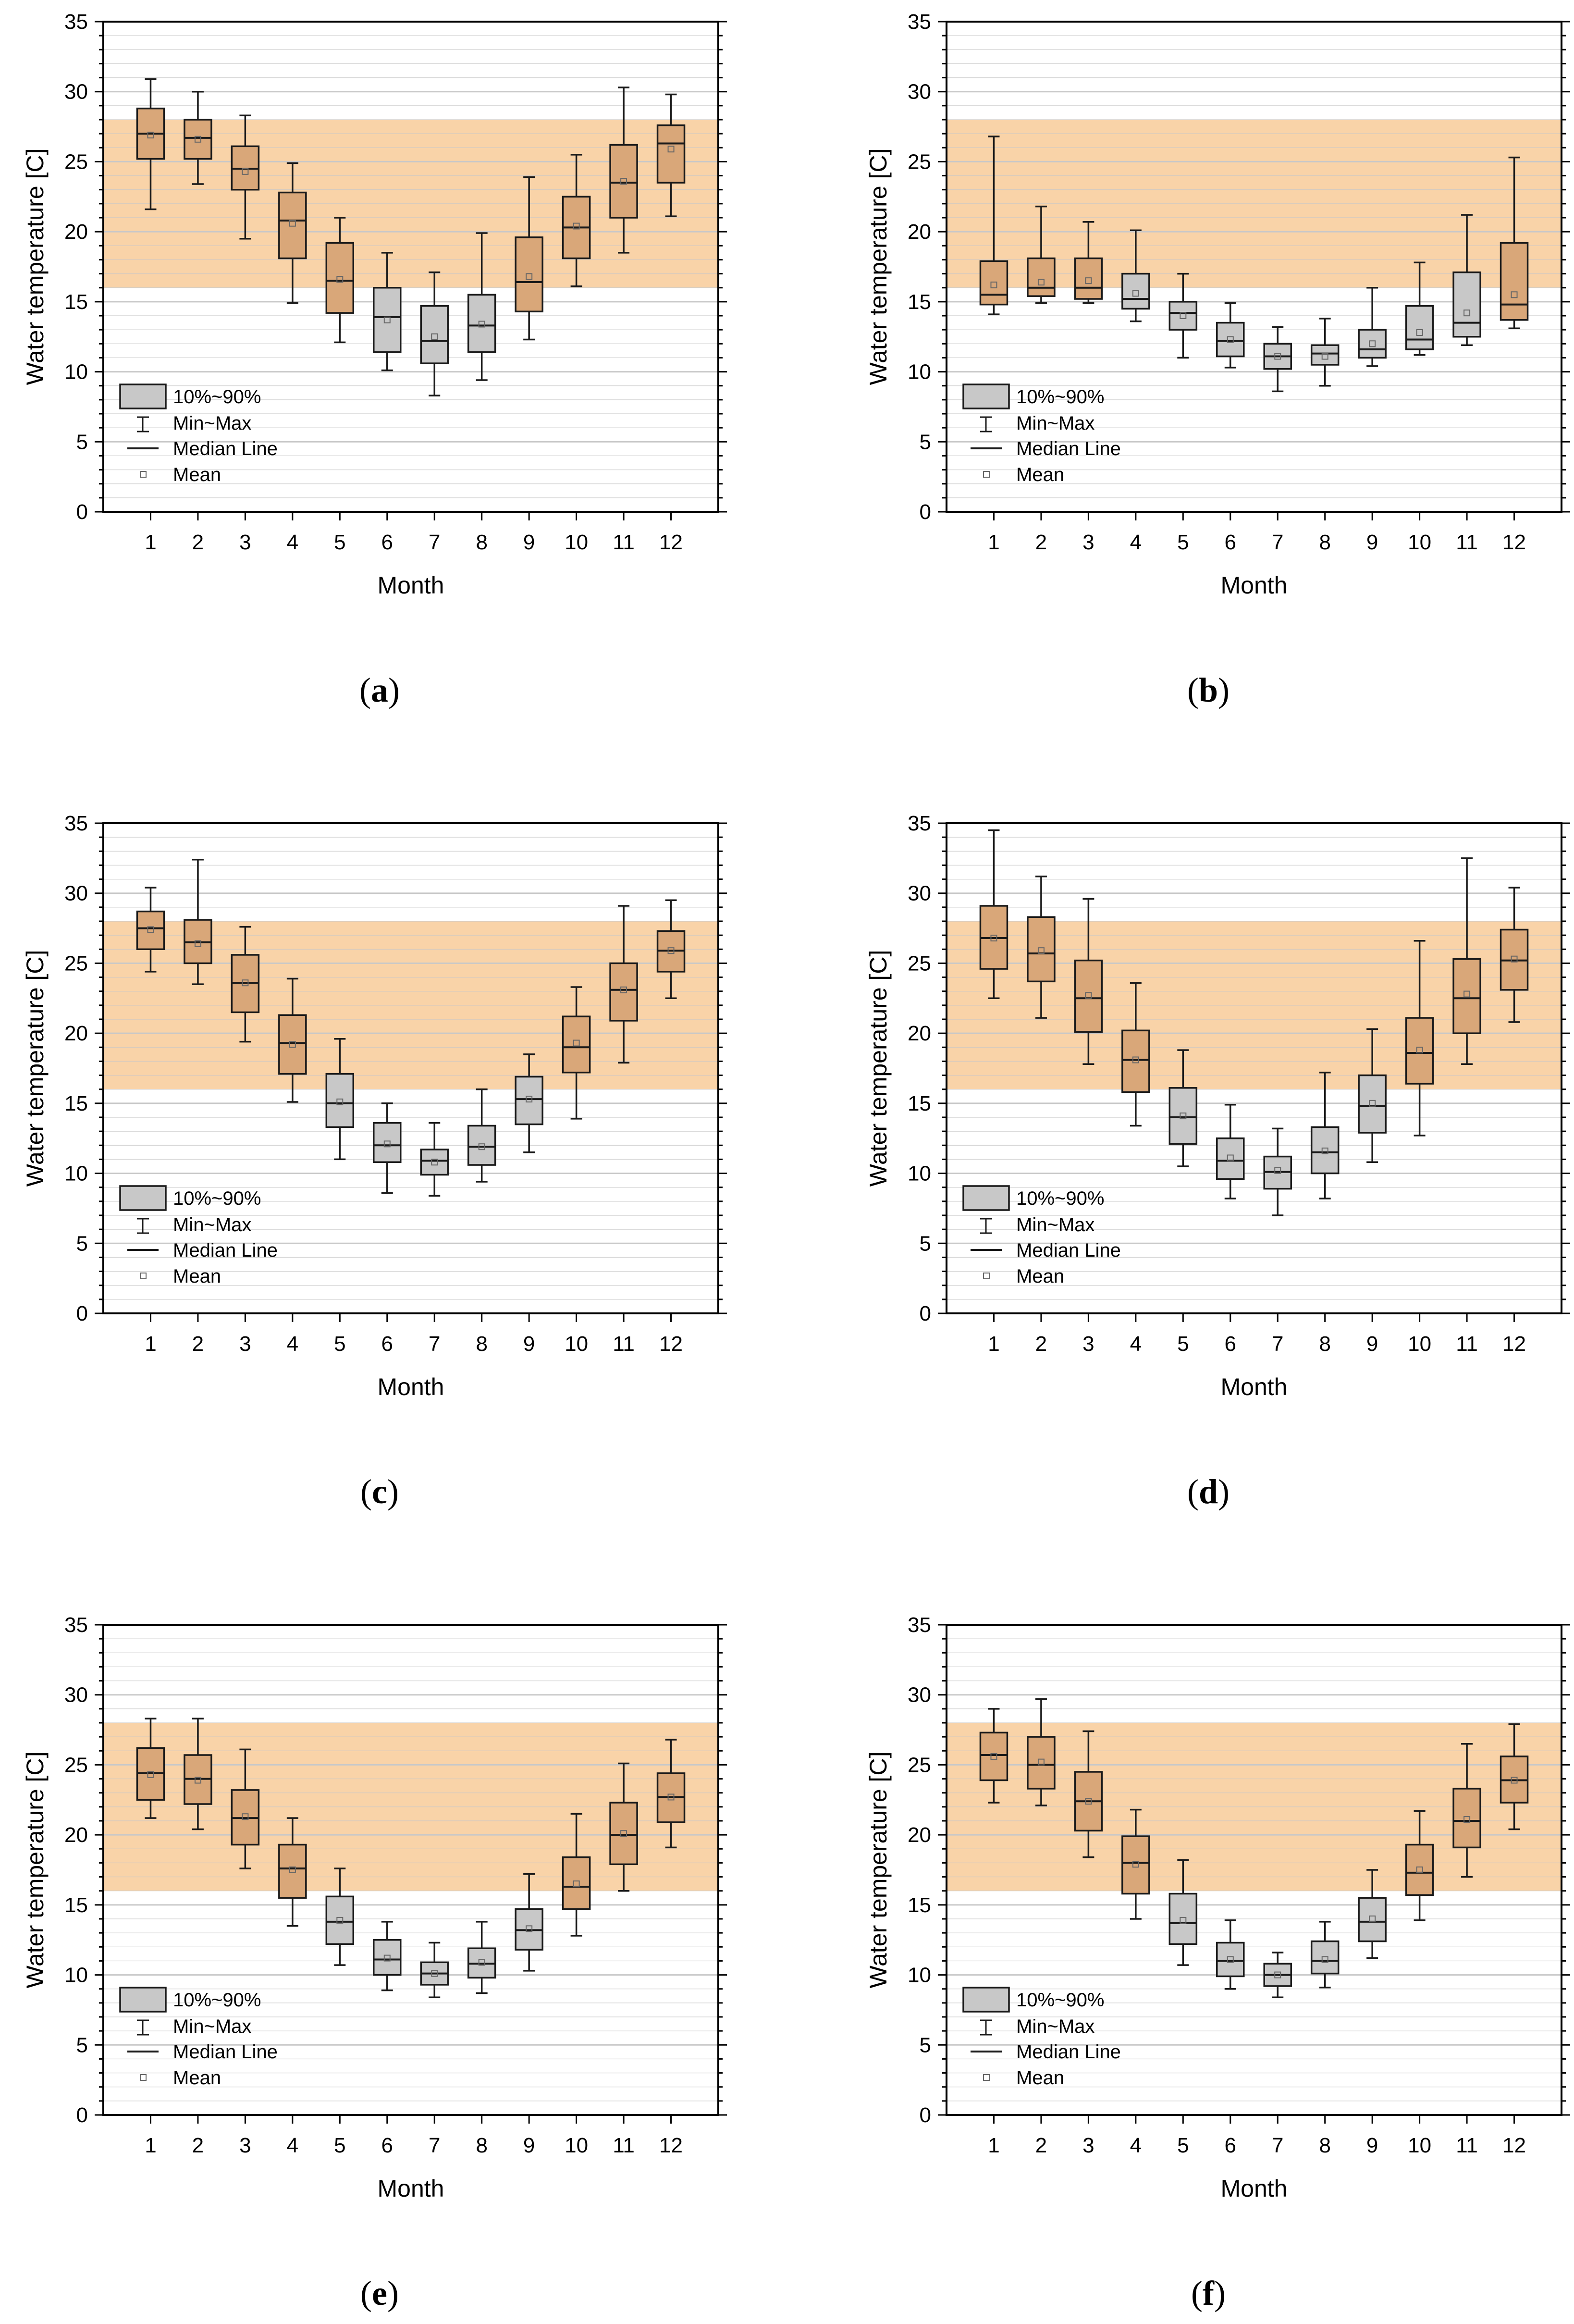  What do you see at coordinates (919, 1103) in the screenshot?
I see `y-tick-label: 15` at bounding box center [919, 1103].